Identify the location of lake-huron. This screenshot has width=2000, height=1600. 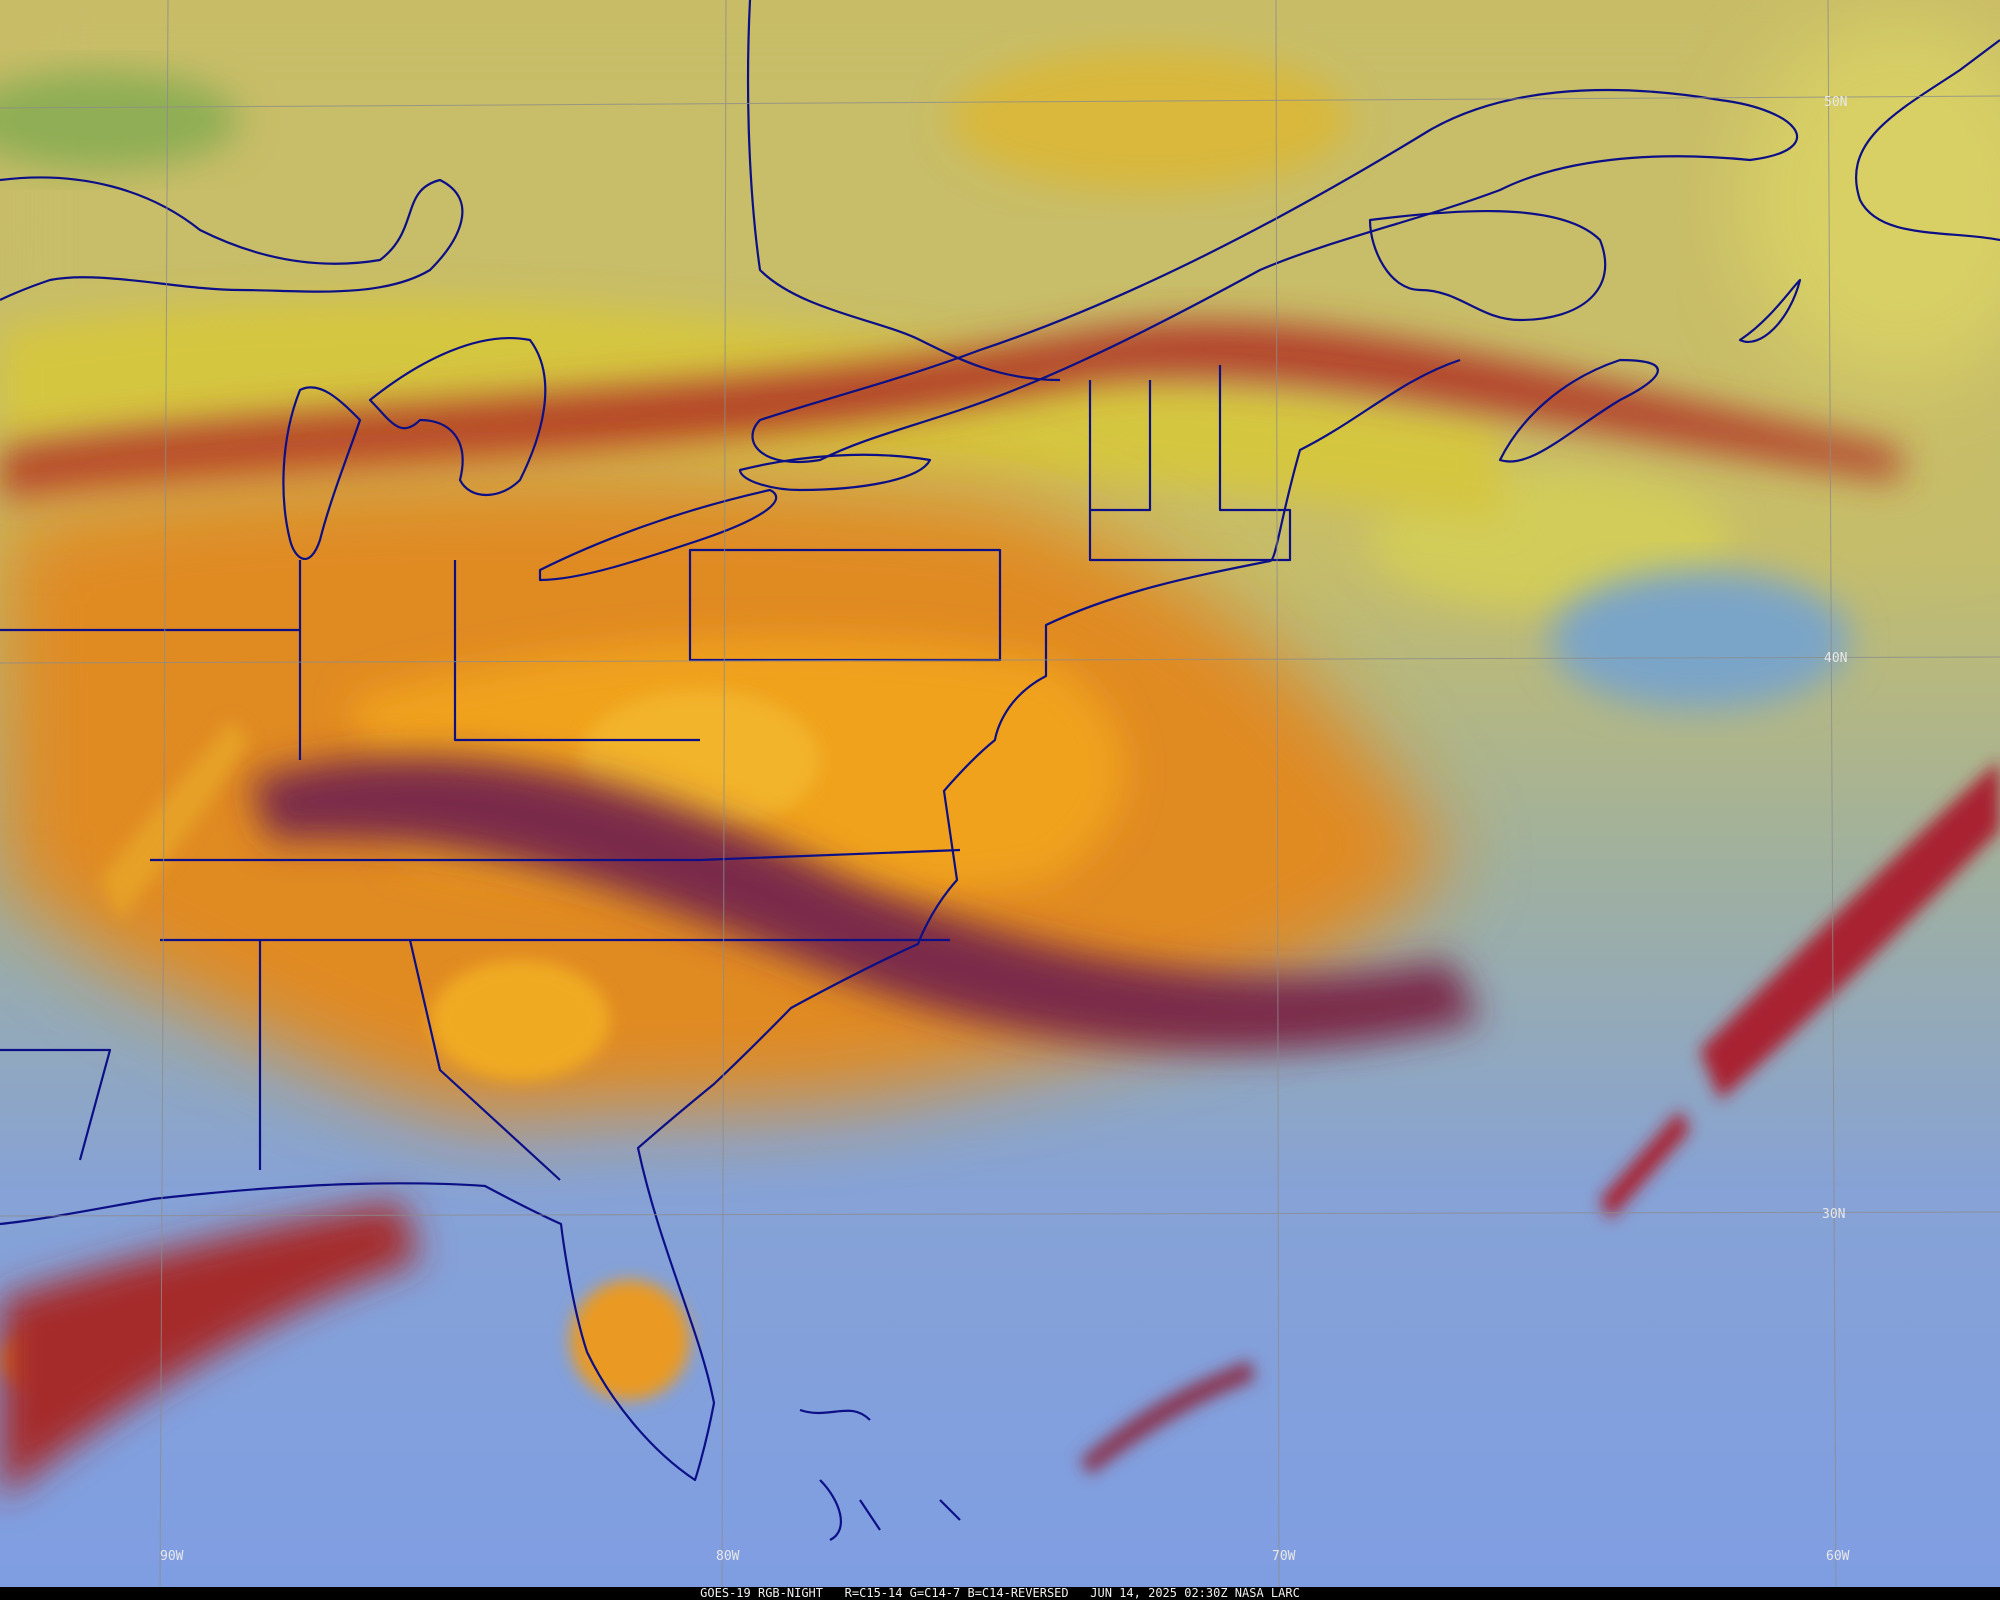
(457, 416).